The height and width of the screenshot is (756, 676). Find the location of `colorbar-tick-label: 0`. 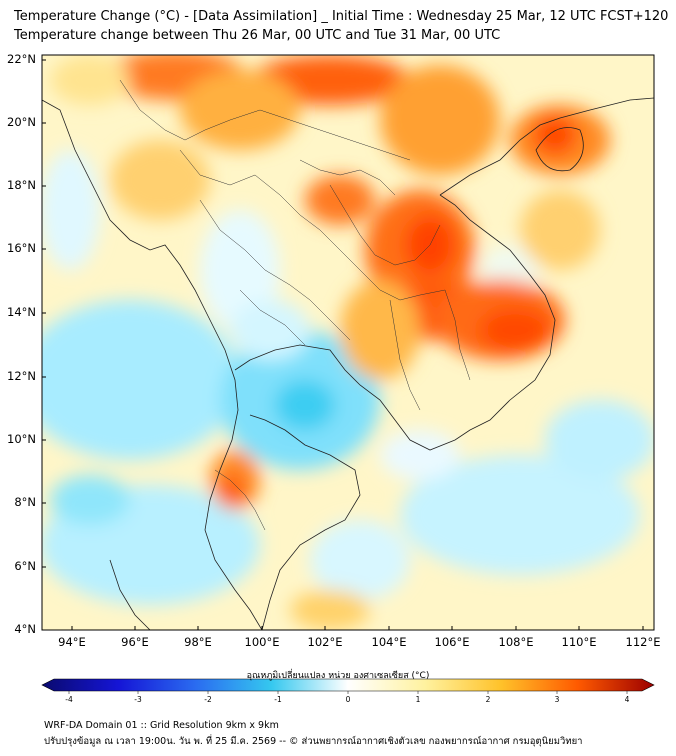

colorbar-tick-label: 0 is located at coordinates (348, 699).